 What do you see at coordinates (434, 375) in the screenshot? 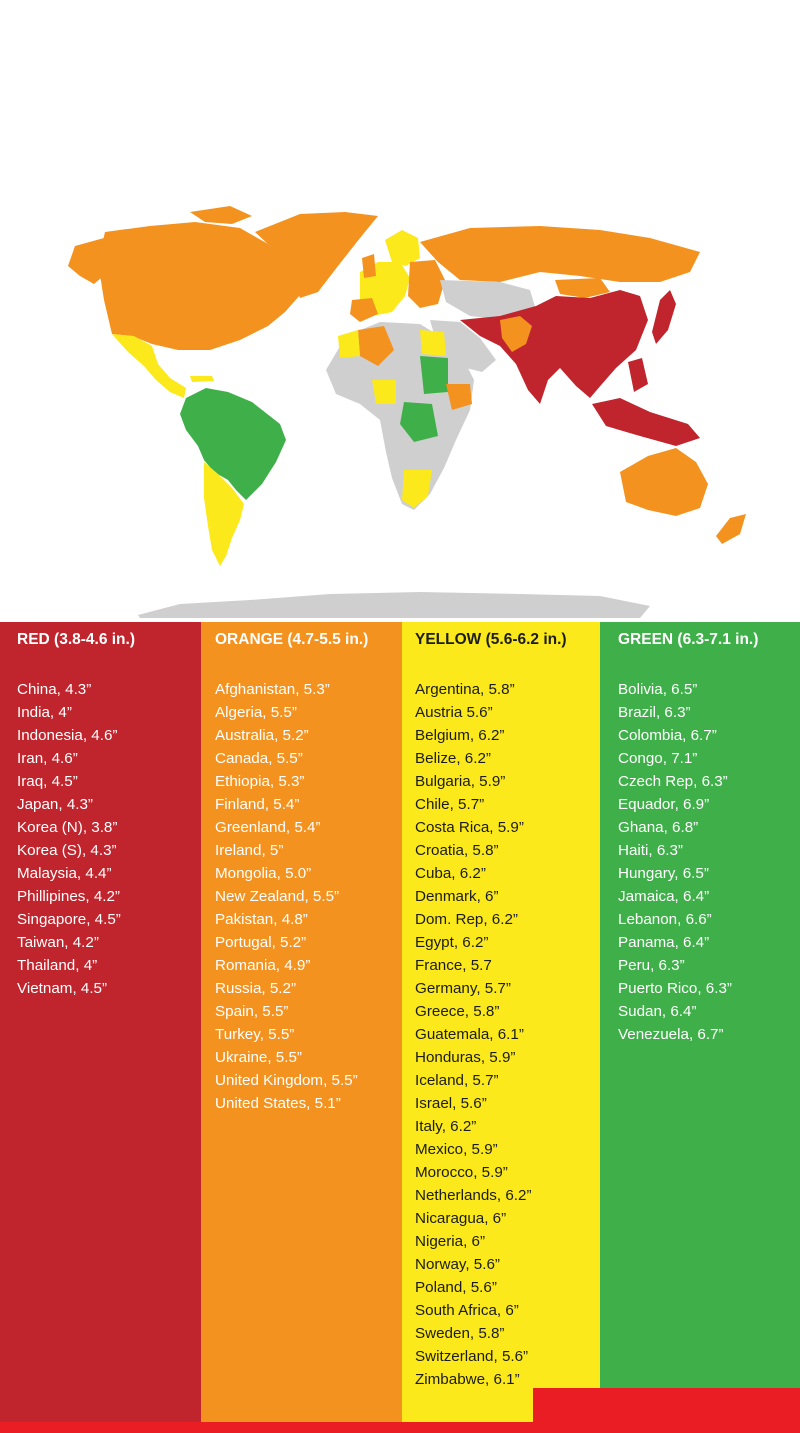
I see `region-sudan` at bounding box center [434, 375].